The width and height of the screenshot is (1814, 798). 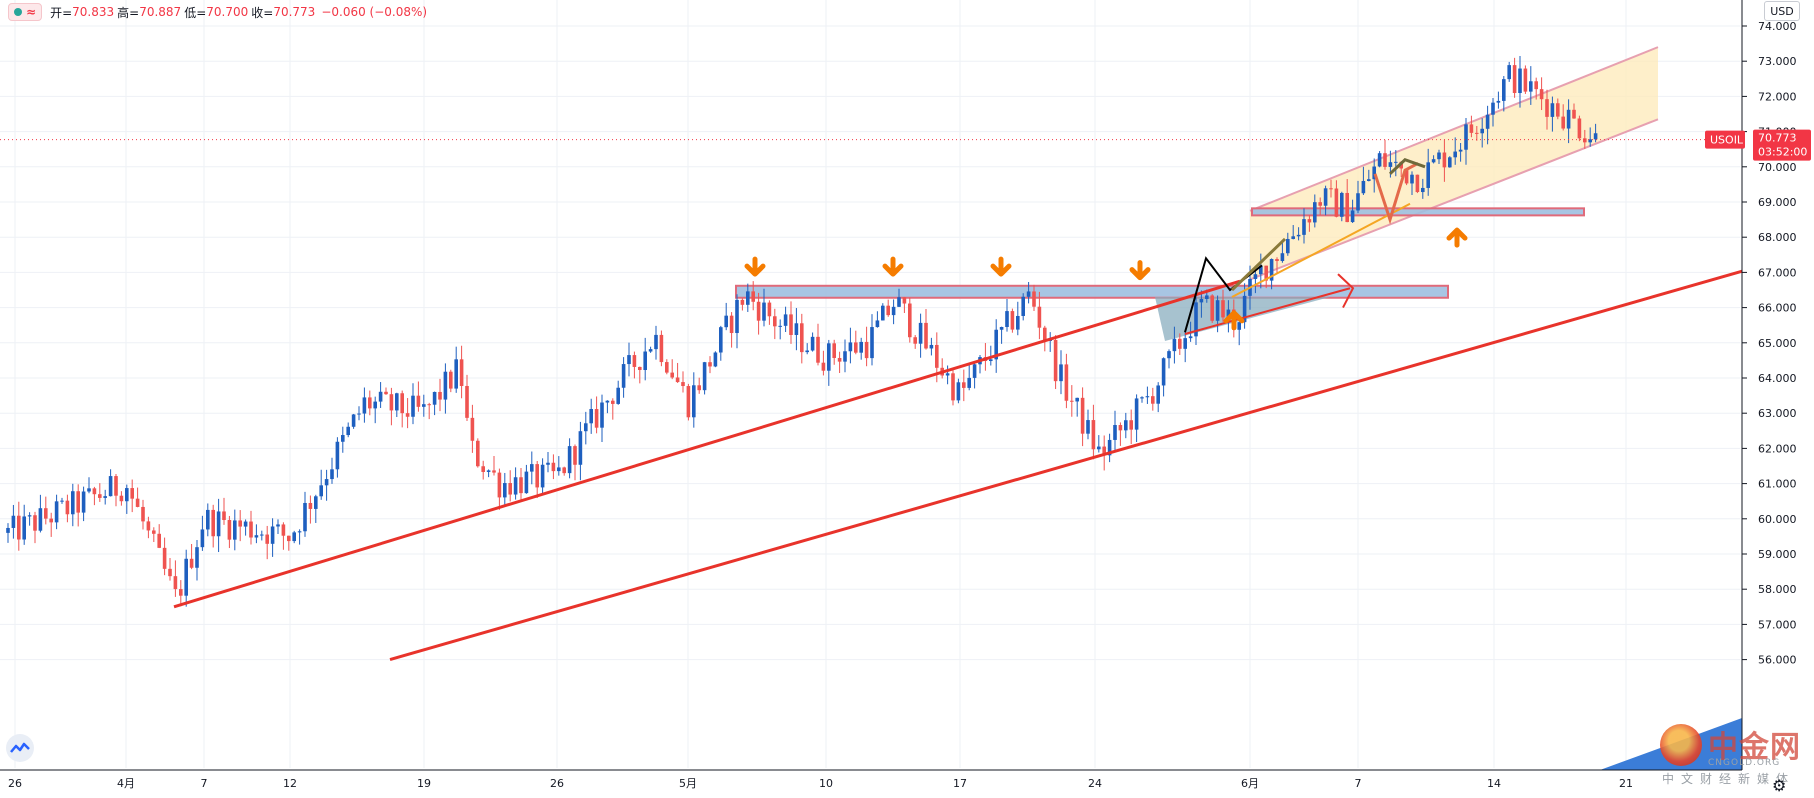 What do you see at coordinates (1346, 291) in the screenshot?
I see `breakout-arrow-head` at bounding box center [1346, 291].